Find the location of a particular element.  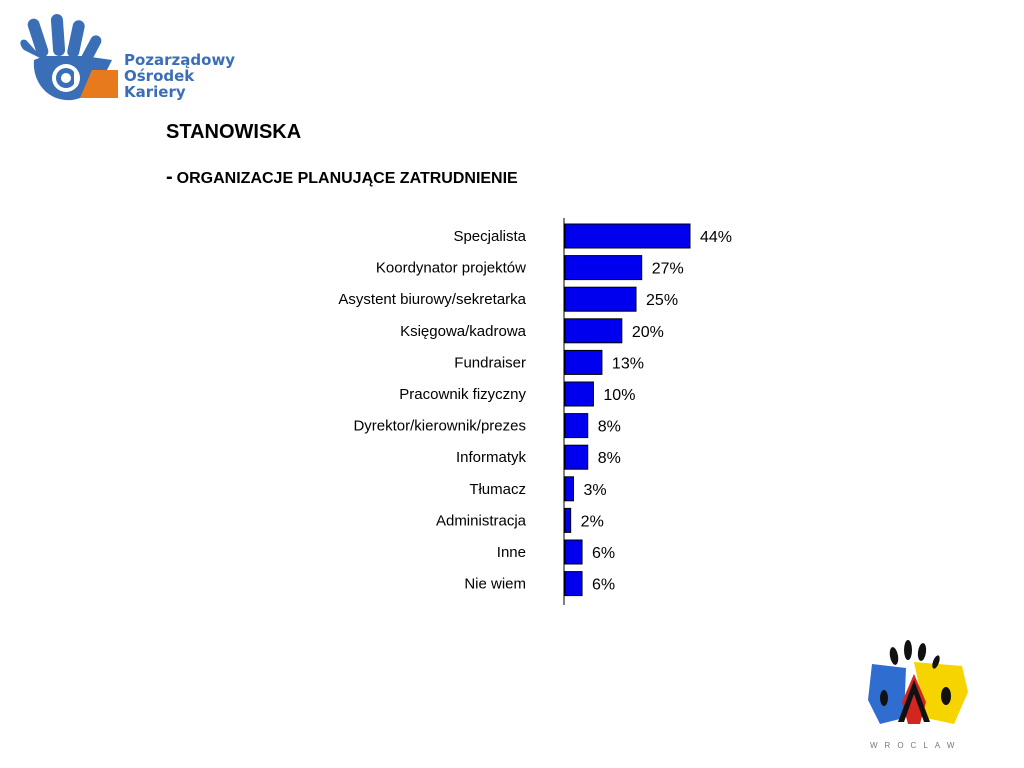

category-label: Koordynator projektów is located at coordinates (451, 268).